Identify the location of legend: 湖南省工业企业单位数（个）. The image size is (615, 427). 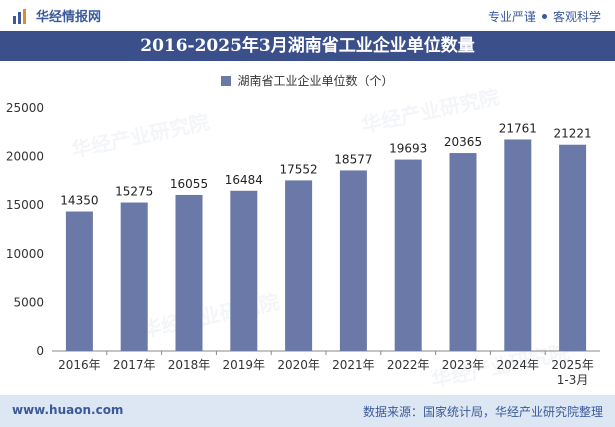
(307, 80).